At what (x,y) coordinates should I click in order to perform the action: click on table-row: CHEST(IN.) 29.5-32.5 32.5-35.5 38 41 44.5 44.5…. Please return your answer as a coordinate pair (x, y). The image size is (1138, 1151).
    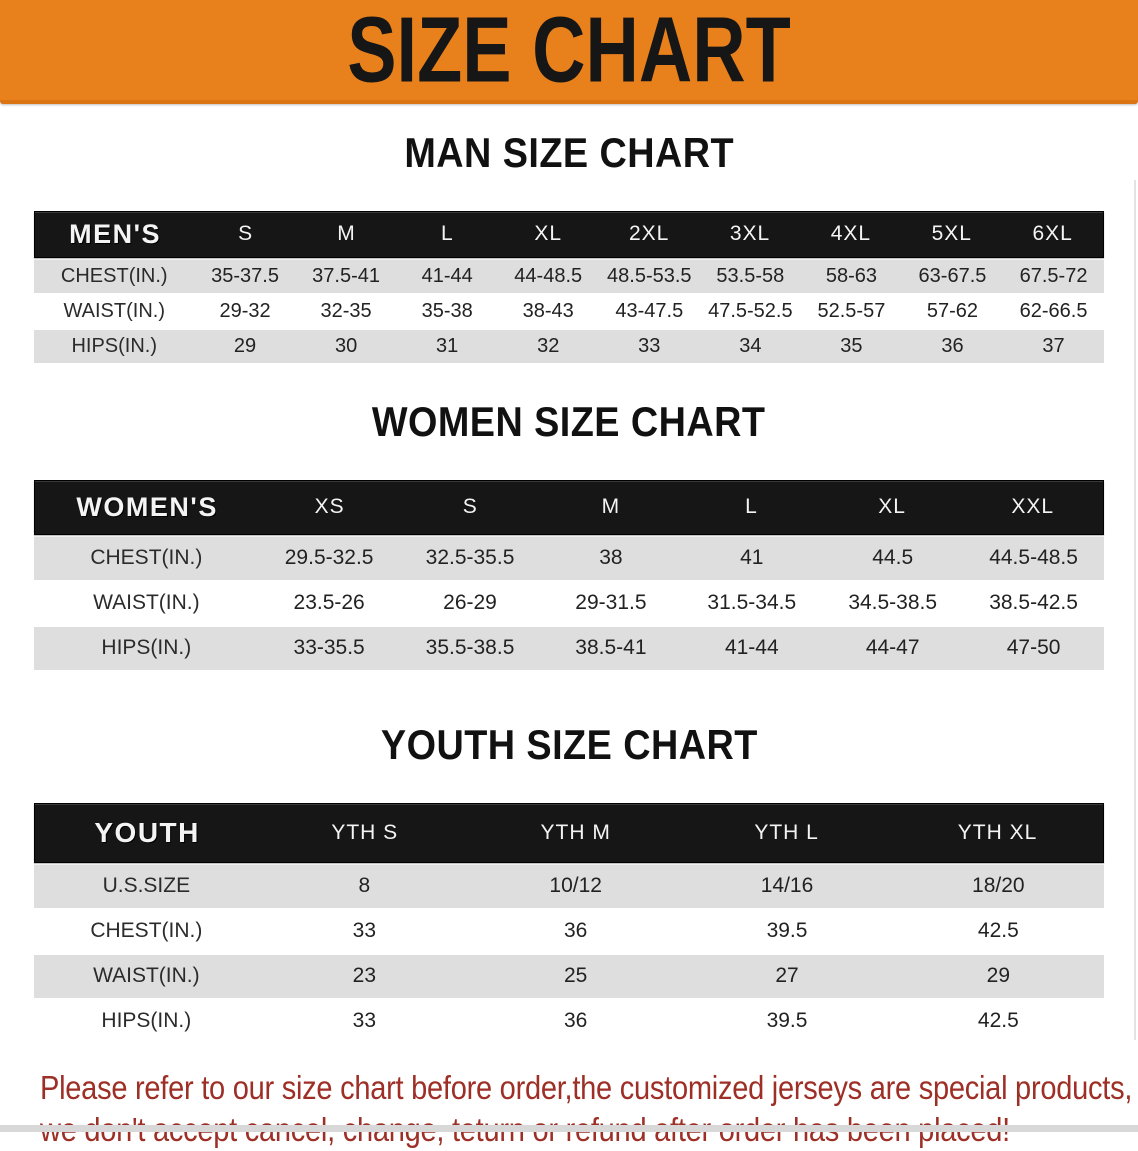
    Looking at the image, I should click on (569, 558).